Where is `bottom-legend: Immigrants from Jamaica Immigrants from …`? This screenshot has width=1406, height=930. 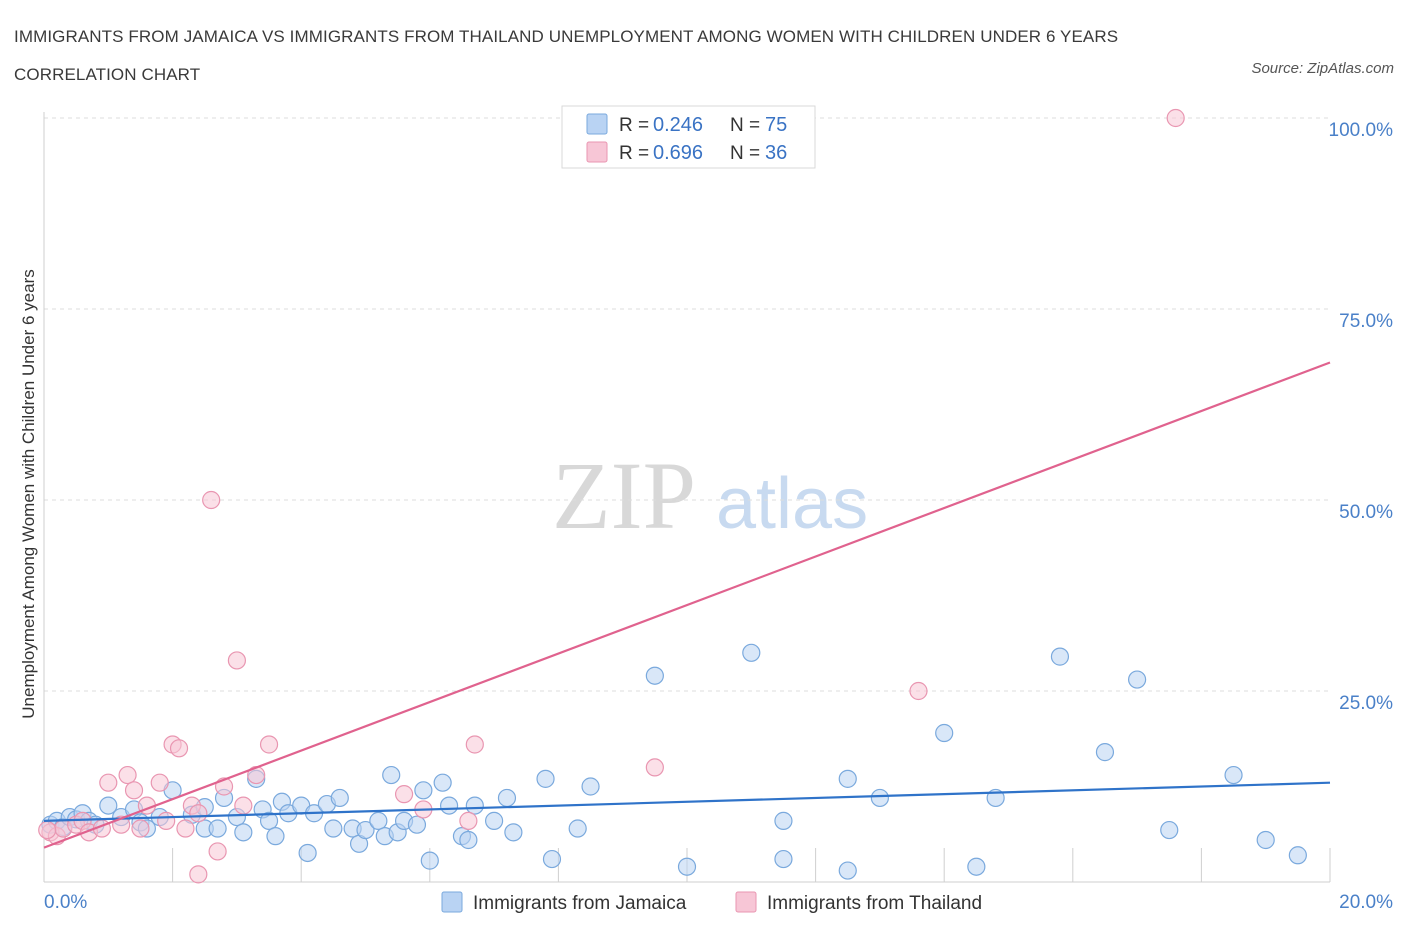
bottom-legend: Immigrants from Jamaica Immigrants from … is located at coordinates (711, 902).